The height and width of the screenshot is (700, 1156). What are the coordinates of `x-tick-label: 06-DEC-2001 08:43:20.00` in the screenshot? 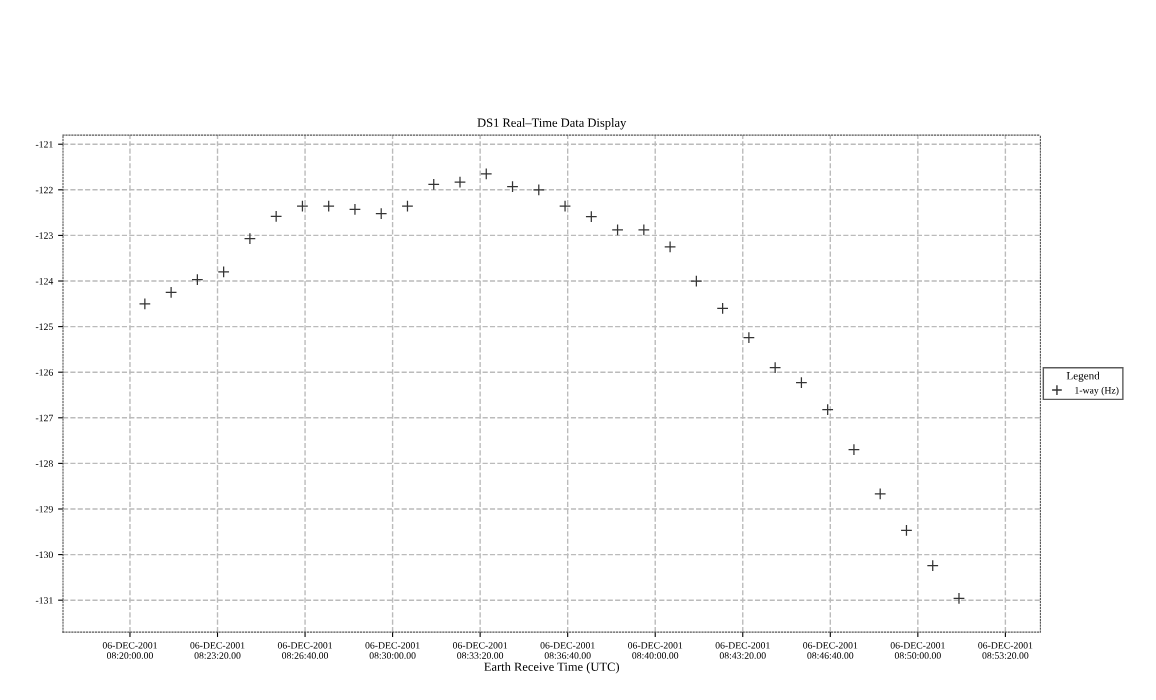 It's located at (742, 650).